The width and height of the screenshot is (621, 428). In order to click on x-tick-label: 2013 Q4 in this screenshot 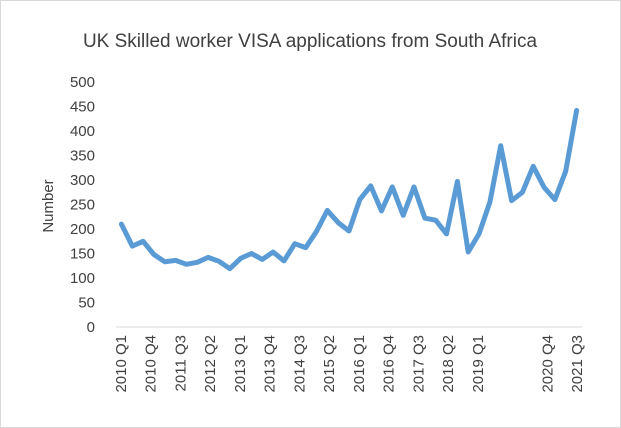, I will do `click(270, 364)`.